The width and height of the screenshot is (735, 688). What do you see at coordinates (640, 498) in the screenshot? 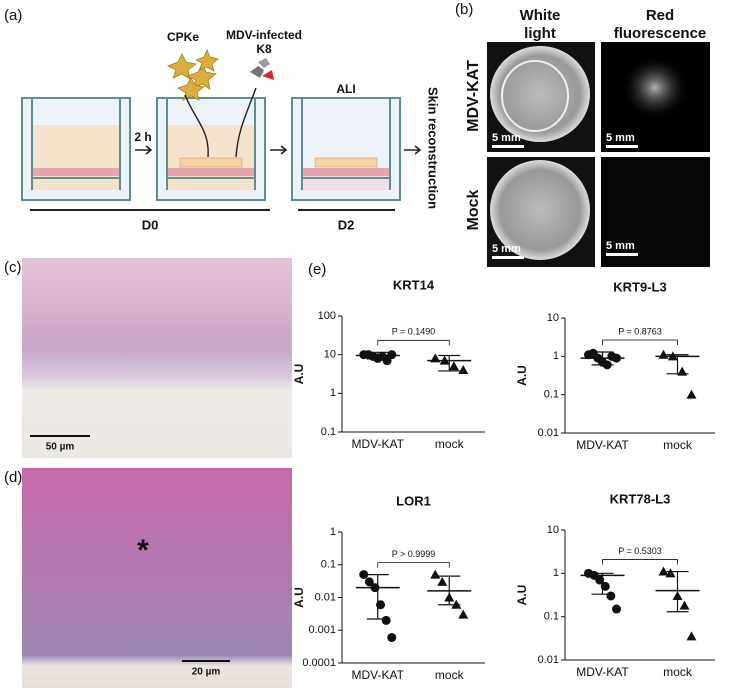
I see `chart-title: KRT78-L3` at bounding box center [640, 498].